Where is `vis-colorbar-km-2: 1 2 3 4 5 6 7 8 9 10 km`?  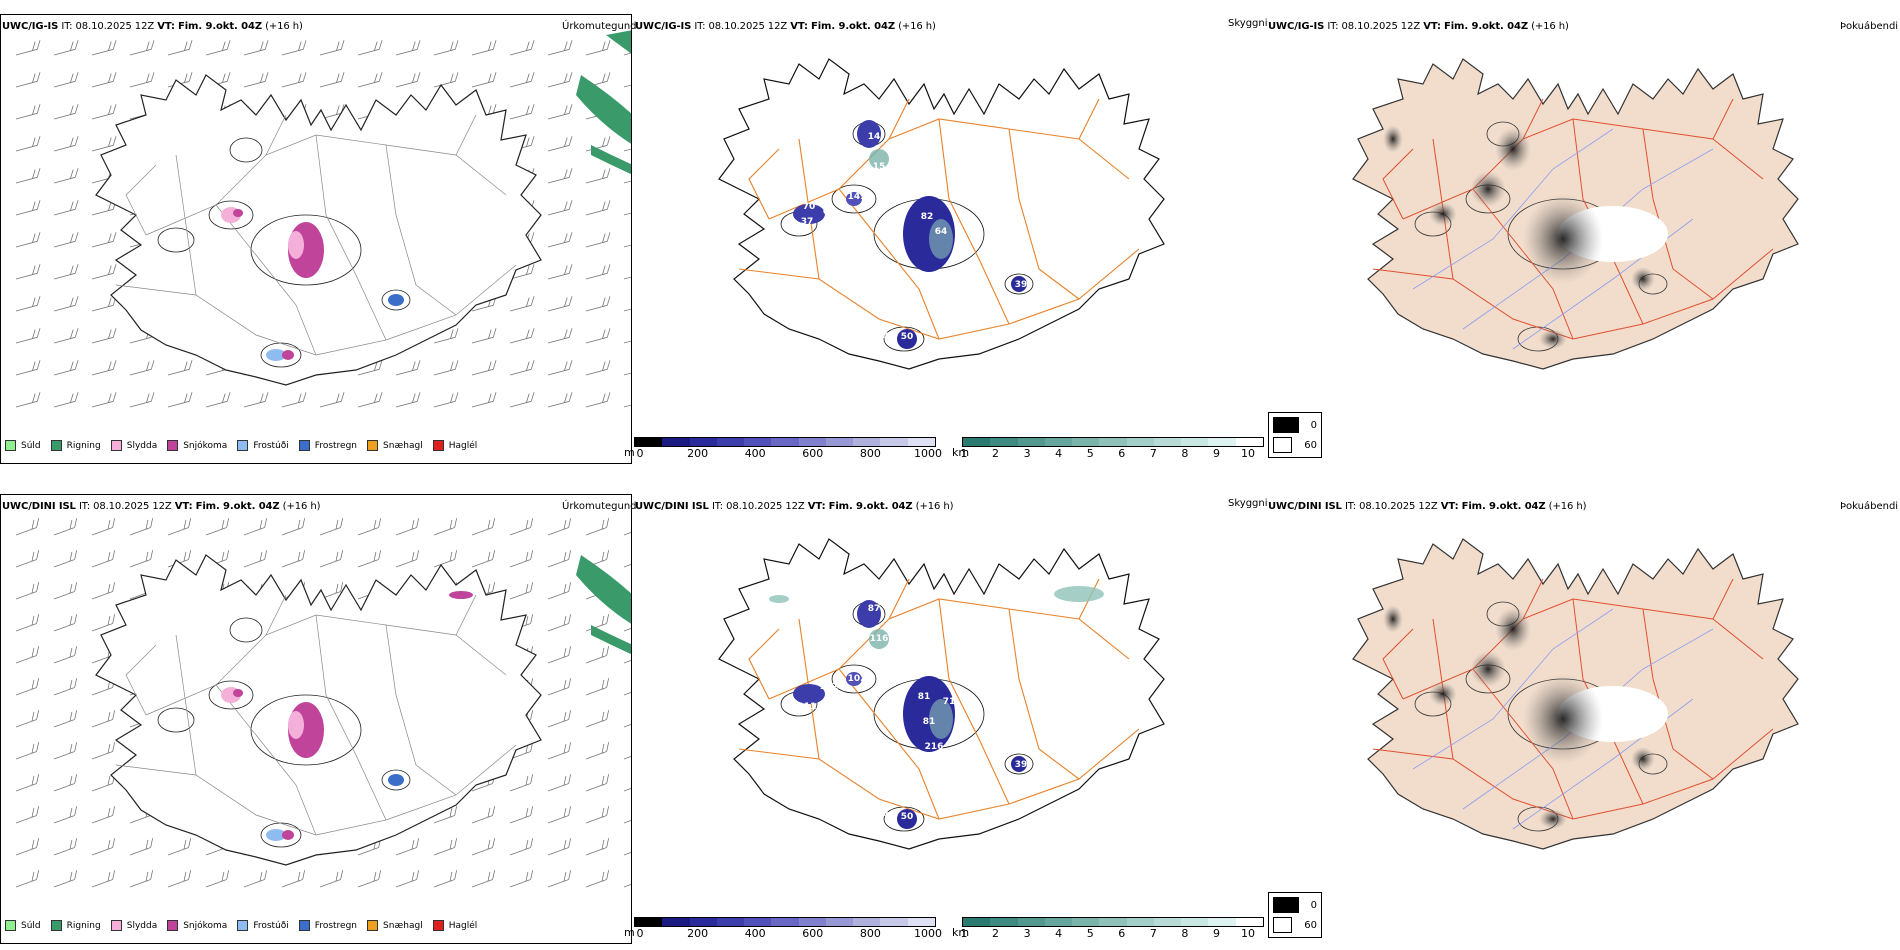 vis-colorbar-km-2: 1 2 3 4 5 6 7 8 9 10 km is located at coordinates (1108, 929).